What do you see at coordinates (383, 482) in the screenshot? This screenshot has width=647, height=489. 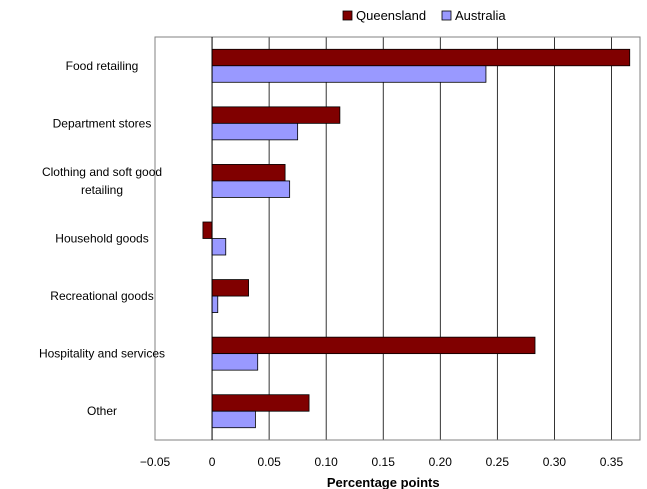 I see `x-axis-title: Percentage points` at bounding box center [383, 482].